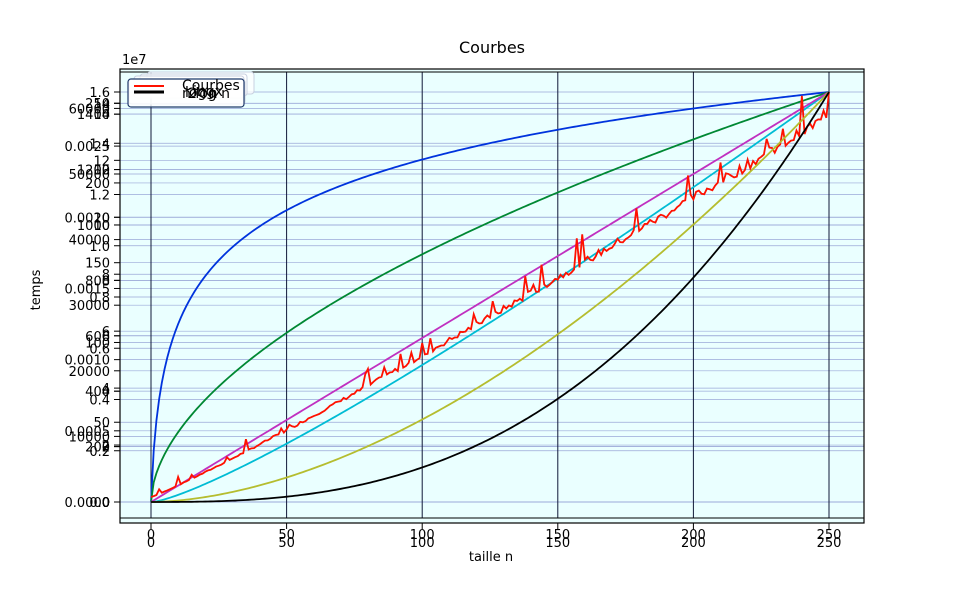  I want to click on y-tick-label: 600, so click(97, 337).